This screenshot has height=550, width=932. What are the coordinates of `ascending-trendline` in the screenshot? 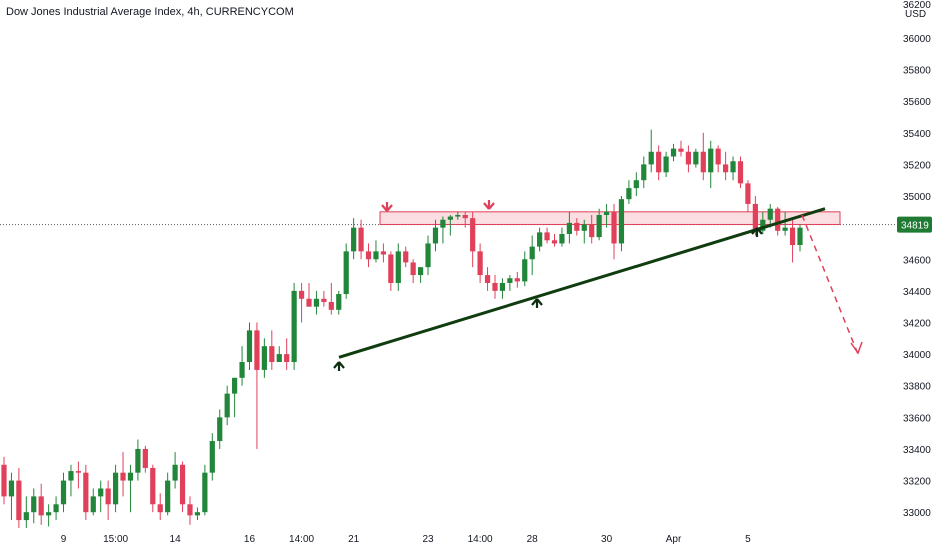 It's located at (582, 283).